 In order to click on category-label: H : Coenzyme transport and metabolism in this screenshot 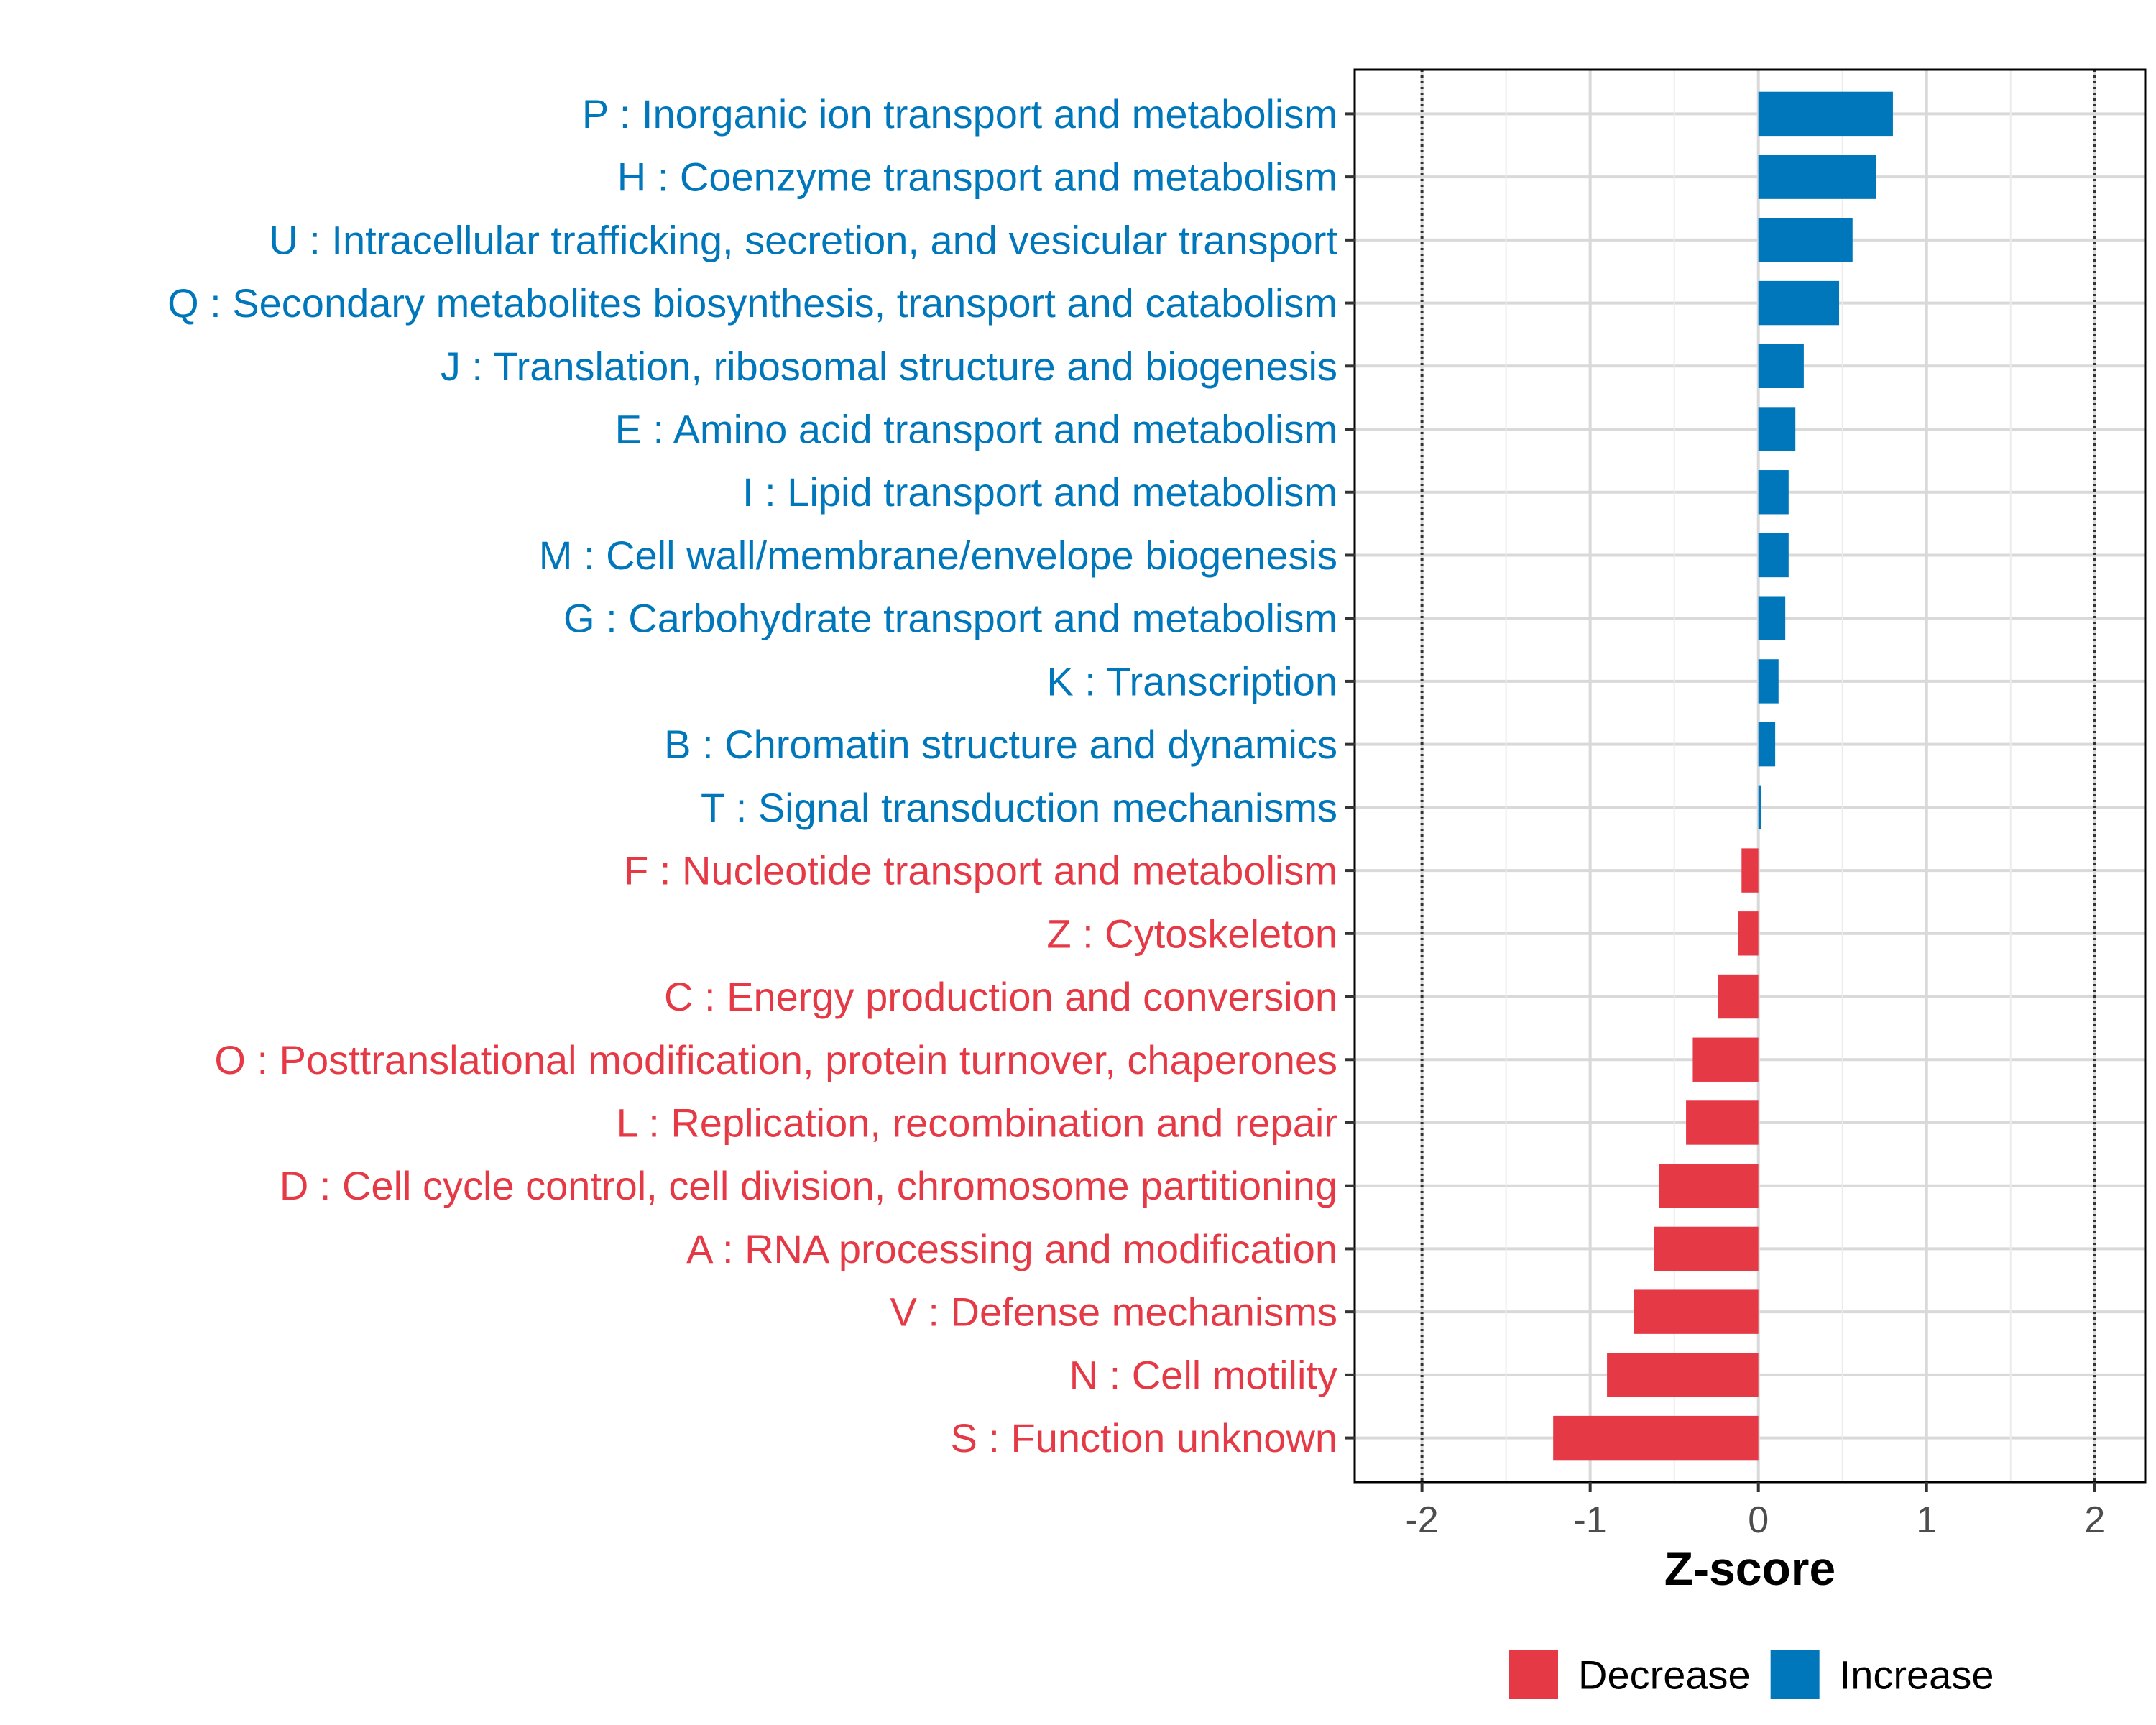, I will do `click(977, 177)`.